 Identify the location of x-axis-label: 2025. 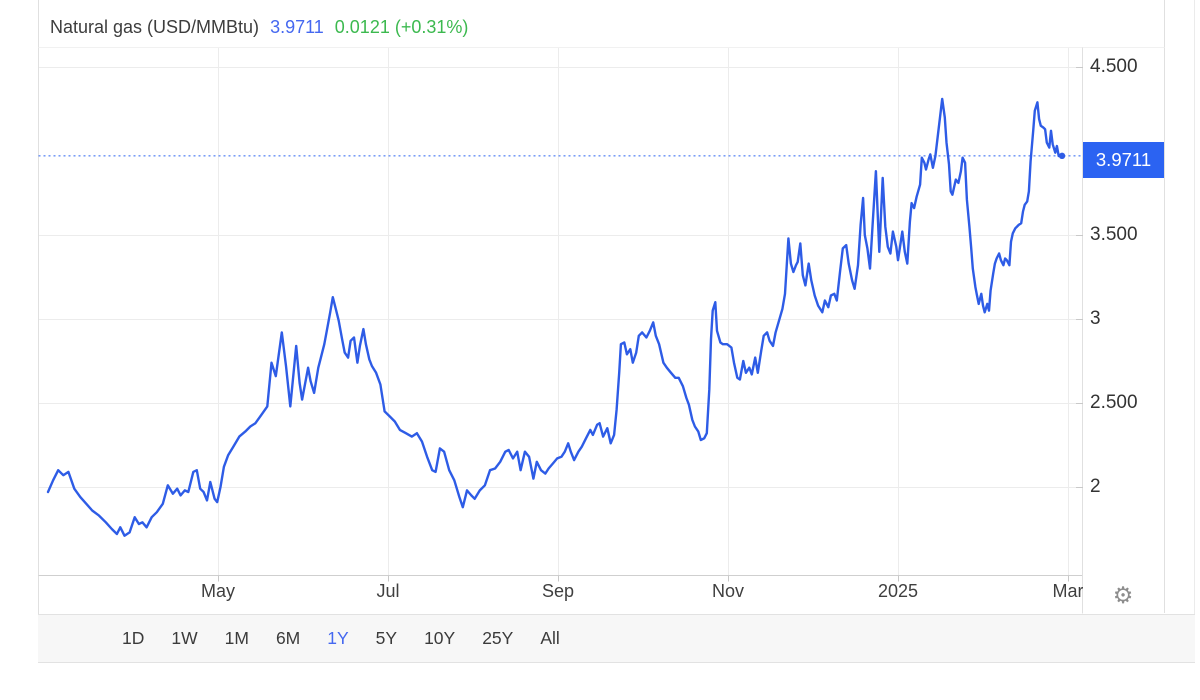
(898, 591).